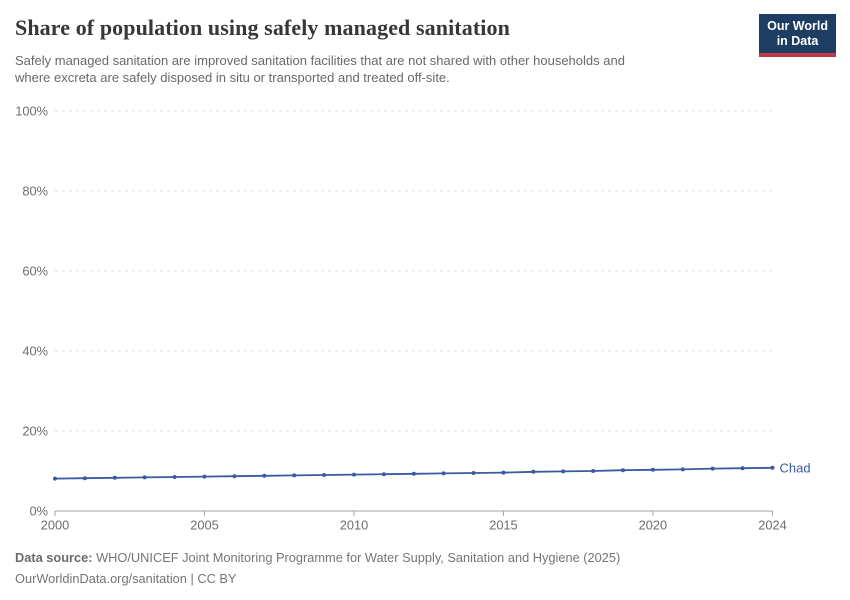 The image size is (850, 600). What do you see at coordinates (35, 431) in the screenshot?
I see `y-tick-label-20: 20%` at bounding box center [35, 431].